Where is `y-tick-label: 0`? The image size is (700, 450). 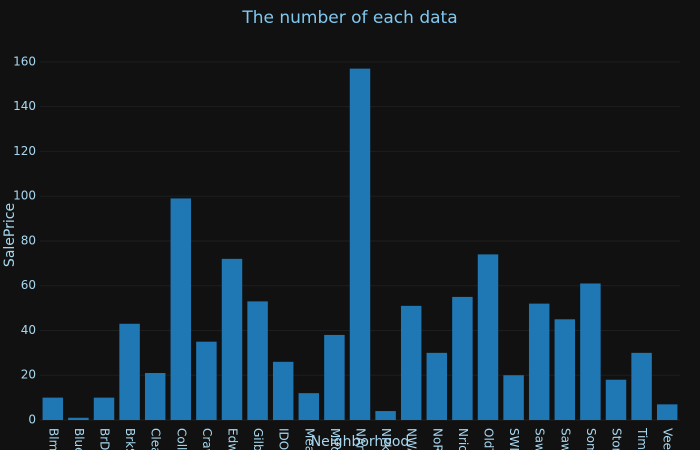
y-tick-label: 0 is located at coordinates (32, 420).